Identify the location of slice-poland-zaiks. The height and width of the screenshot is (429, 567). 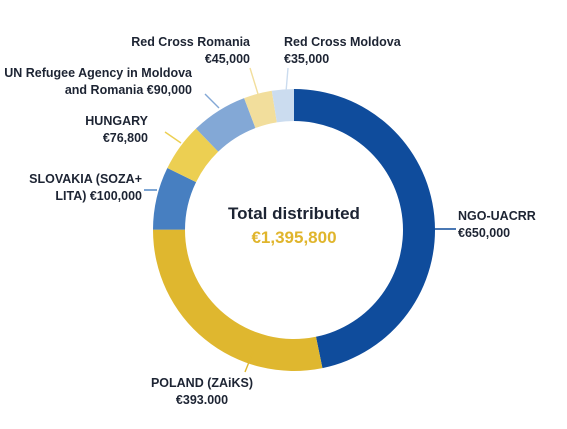
(237, 300).